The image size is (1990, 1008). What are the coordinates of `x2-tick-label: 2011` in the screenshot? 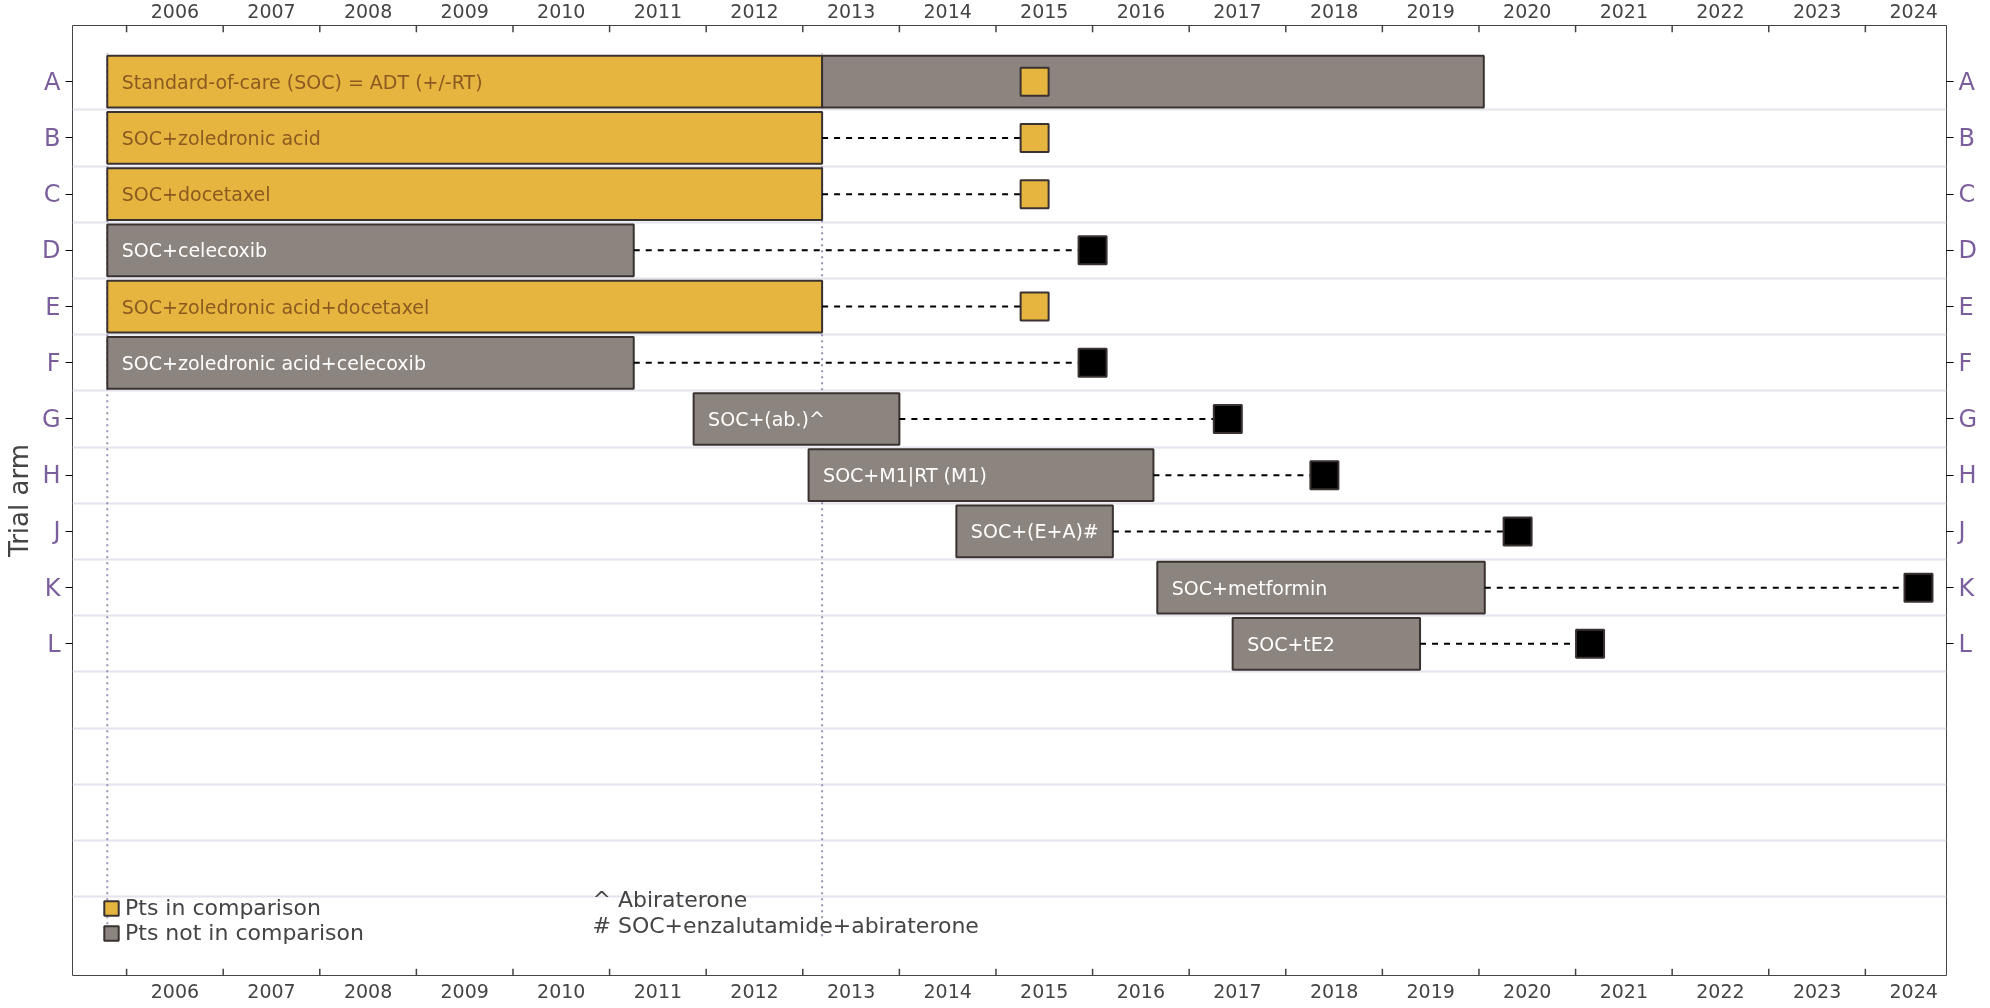 It's located at (658, 11).